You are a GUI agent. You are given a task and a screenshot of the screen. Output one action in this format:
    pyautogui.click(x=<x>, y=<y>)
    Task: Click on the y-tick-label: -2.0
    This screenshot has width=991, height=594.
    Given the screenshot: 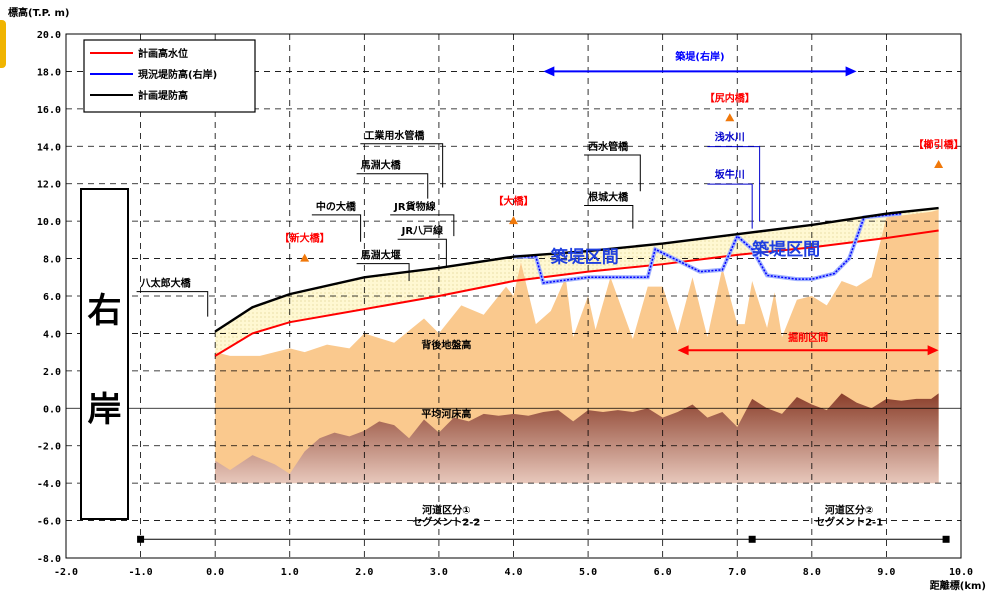 What is the action you would take?
    pyautogui.click(x=49, y=447)
    